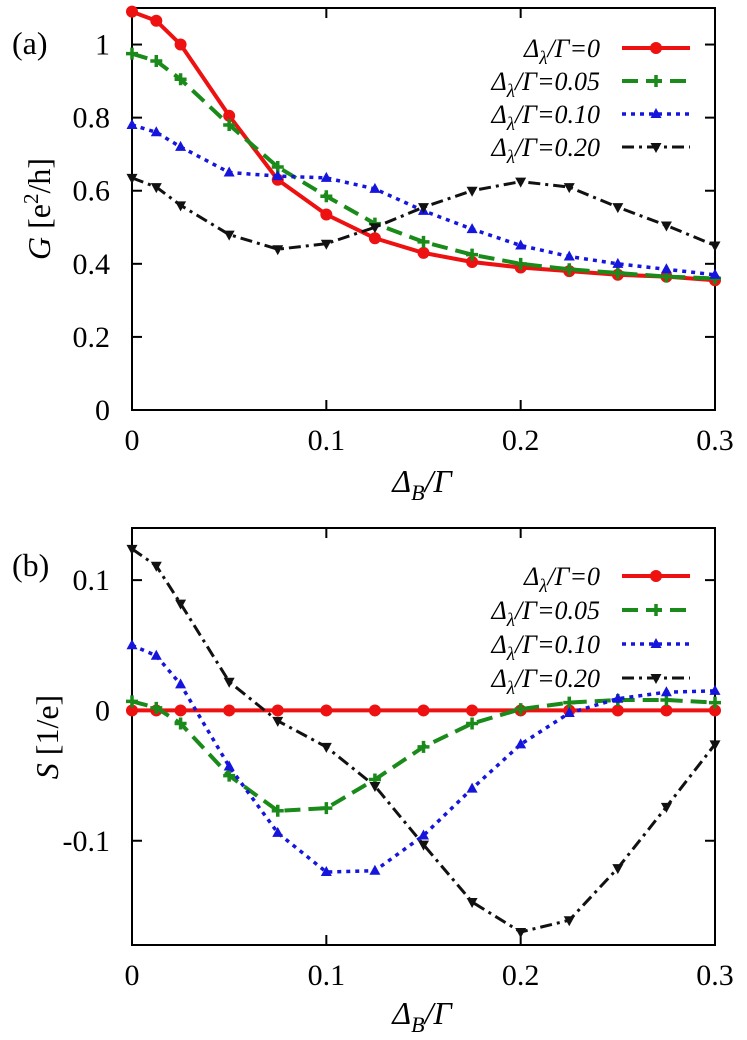 The image size is (747, 1040). Describe the element at coordinates (102, 410) in the screenshot. I see `y-tick-label: 0` at that location.